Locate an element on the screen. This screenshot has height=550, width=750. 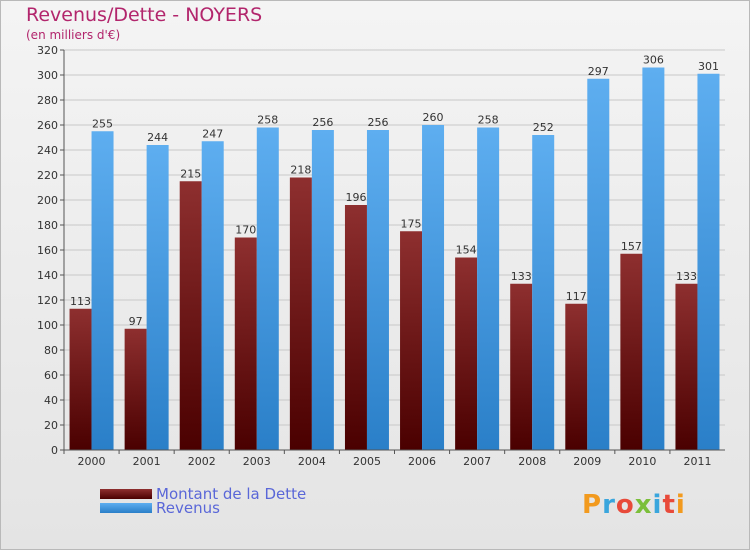
y-tick-label: 220 is located at coordinates (47, 175).